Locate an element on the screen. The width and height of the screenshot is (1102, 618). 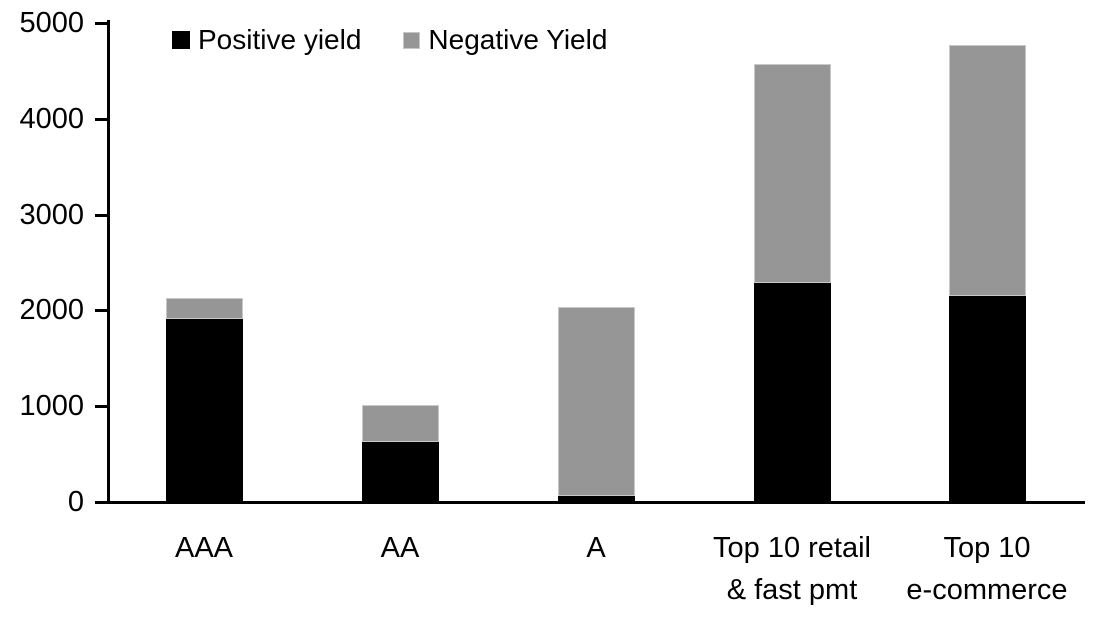
x-axis-label-line: AA is located at coordinates (400, 548).